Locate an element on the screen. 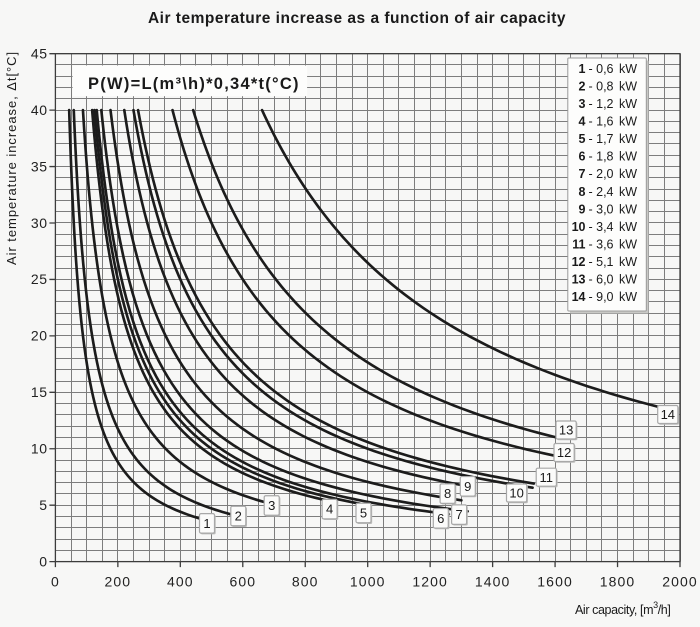  svg-text: 1400 is located at coordinates (493, 582).